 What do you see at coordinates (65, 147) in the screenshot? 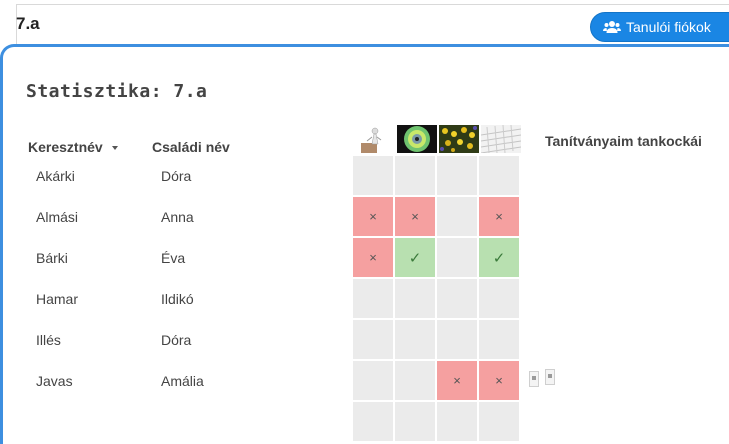
I see `first-name-header-label: Keresztnév` at bounding box center [65, 147].